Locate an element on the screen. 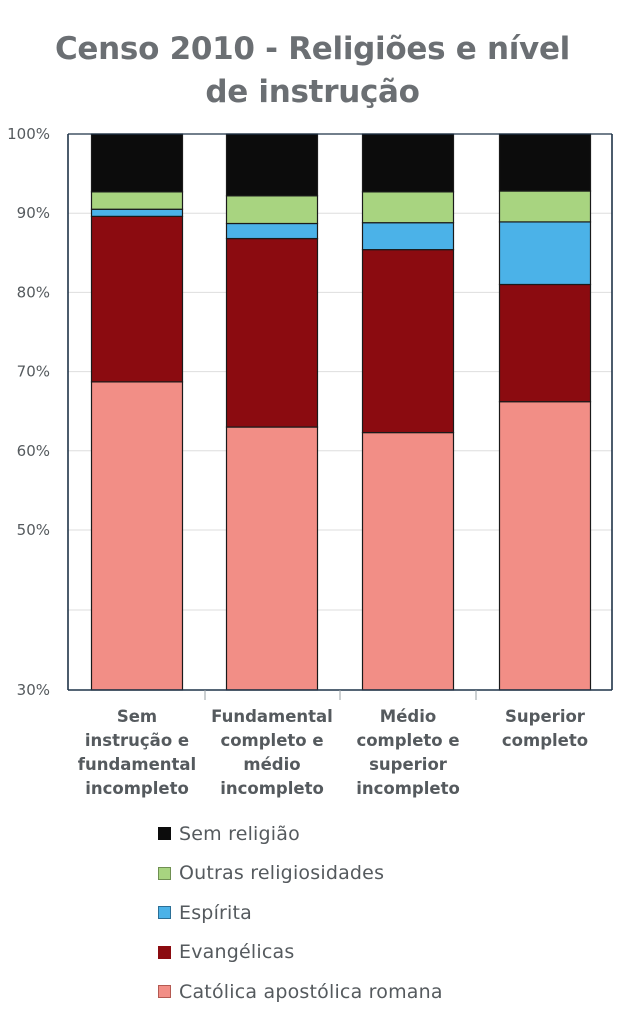  x-category-label: médio is located at coordinates (271, 764).